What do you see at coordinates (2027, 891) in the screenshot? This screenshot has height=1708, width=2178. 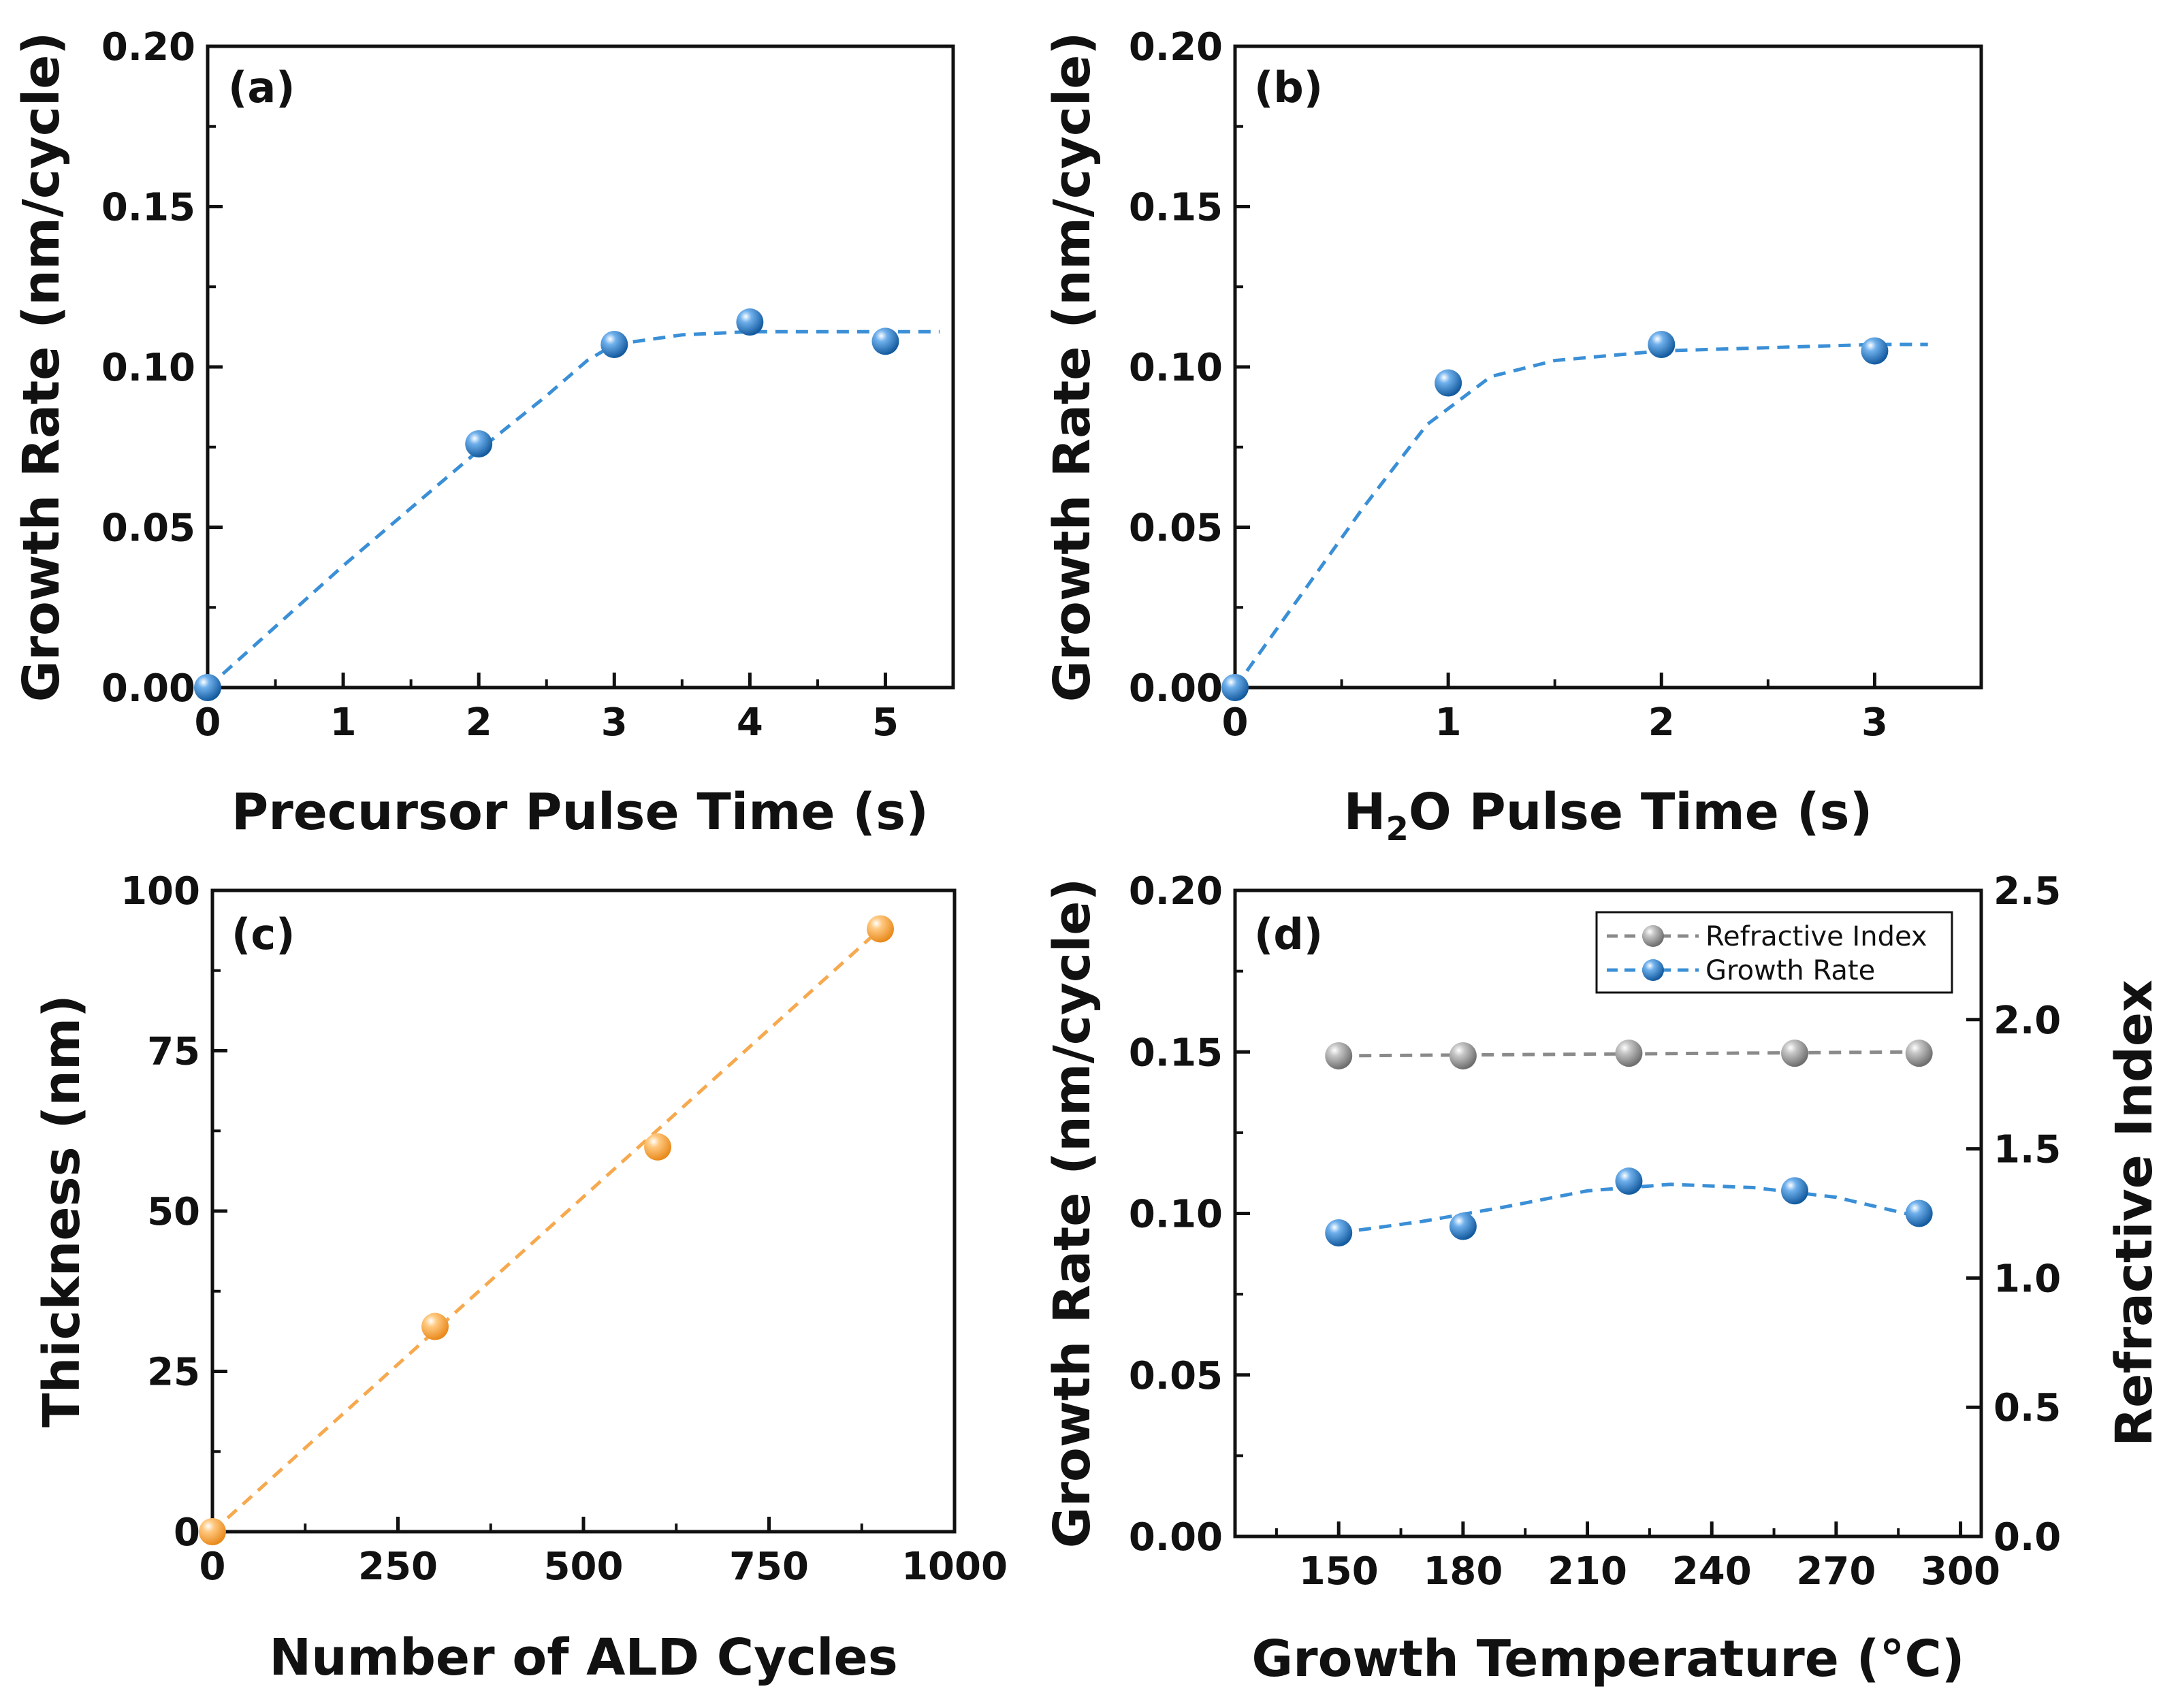 I see `y-right-tick-label: 2.5` at bounding box center [2027, 891].